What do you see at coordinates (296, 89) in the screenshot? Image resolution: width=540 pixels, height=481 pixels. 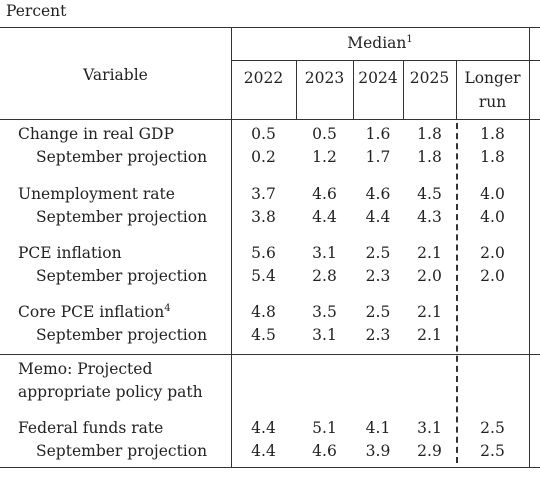 I see `col-divider-2022` at bounding box center [296, 89].